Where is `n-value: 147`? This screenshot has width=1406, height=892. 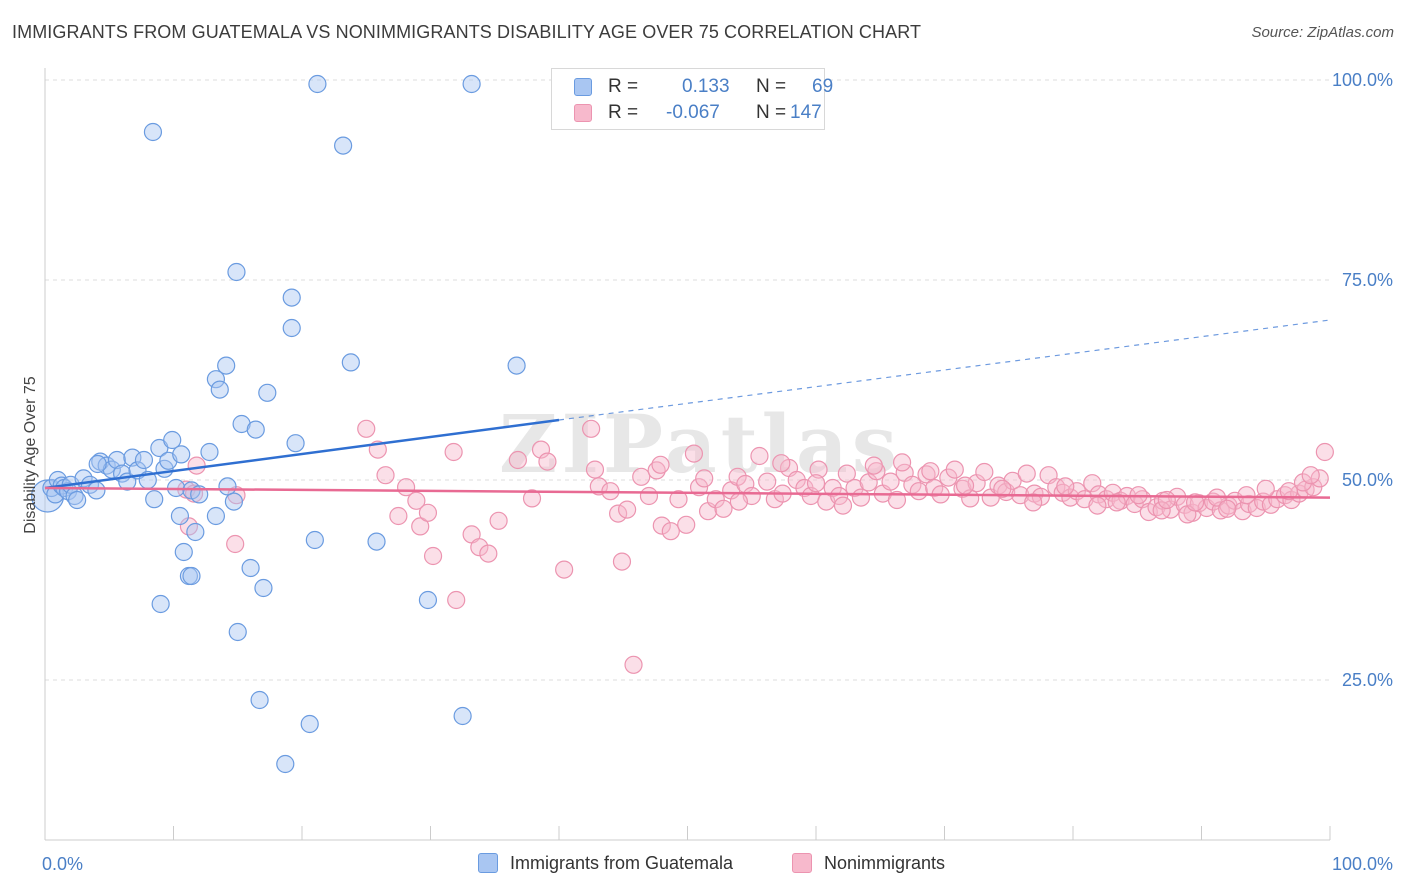
n-value: 147 is located at coordinates (806, 112).